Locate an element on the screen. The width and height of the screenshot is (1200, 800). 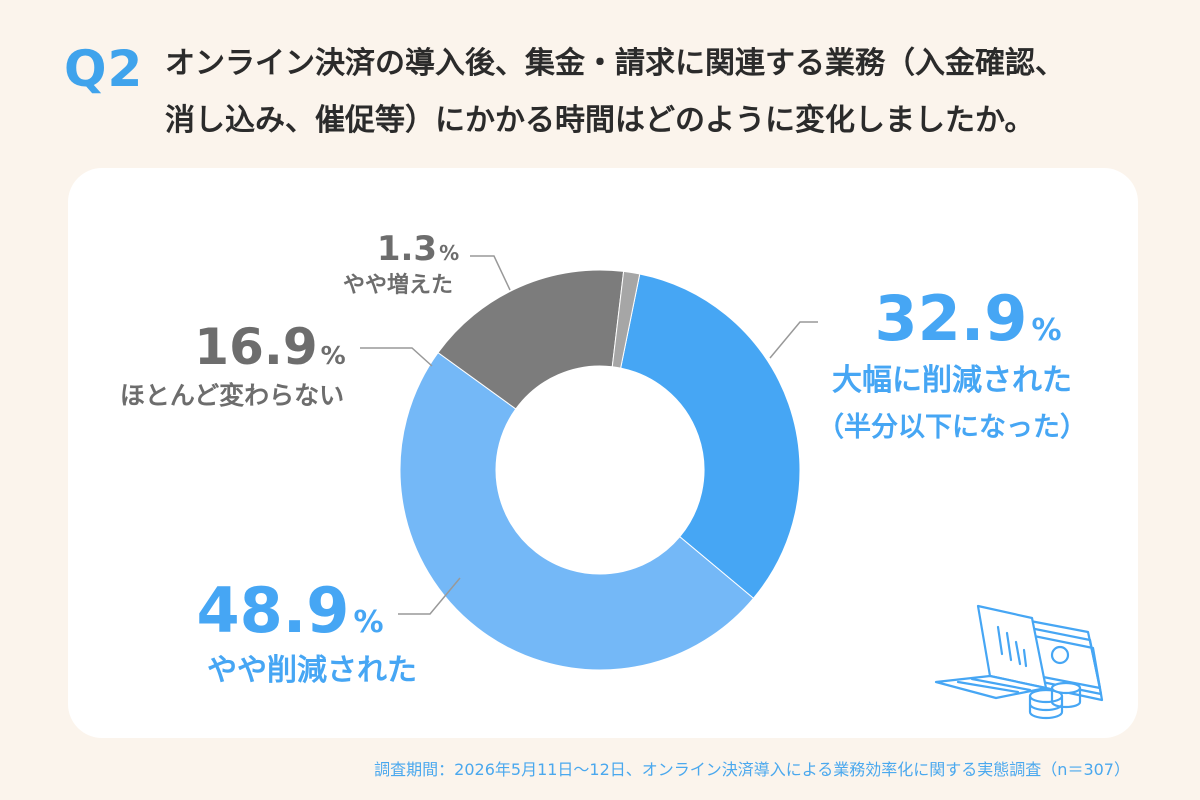
slice-1-percent: 32.9% is located at coordinates (967, 318).